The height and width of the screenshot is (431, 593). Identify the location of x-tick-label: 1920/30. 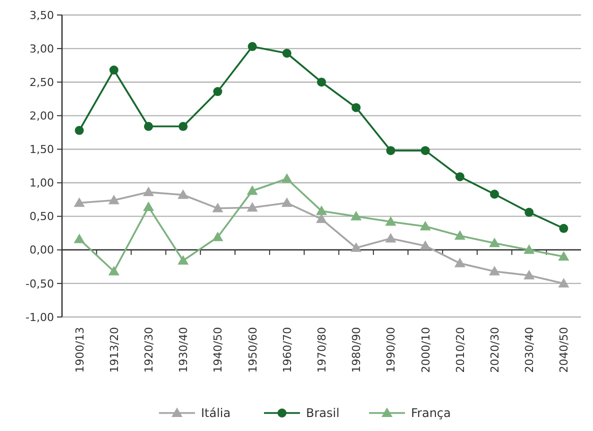
(149, 350).